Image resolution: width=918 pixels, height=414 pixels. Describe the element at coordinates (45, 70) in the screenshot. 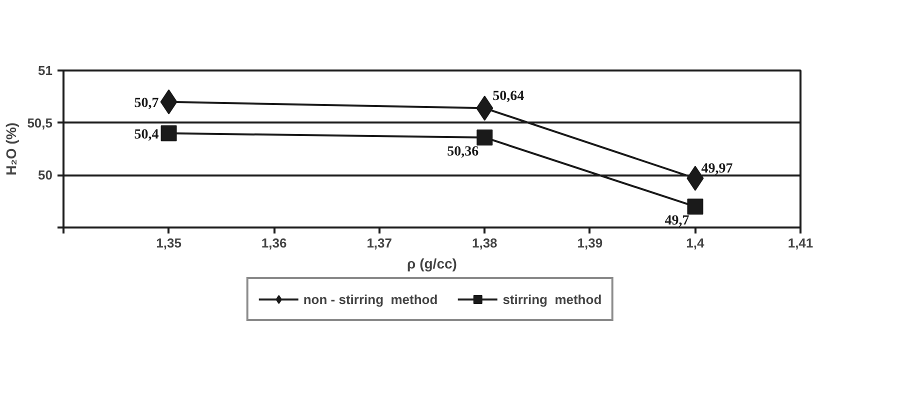

I see `y-tick-label: 51` at that location.